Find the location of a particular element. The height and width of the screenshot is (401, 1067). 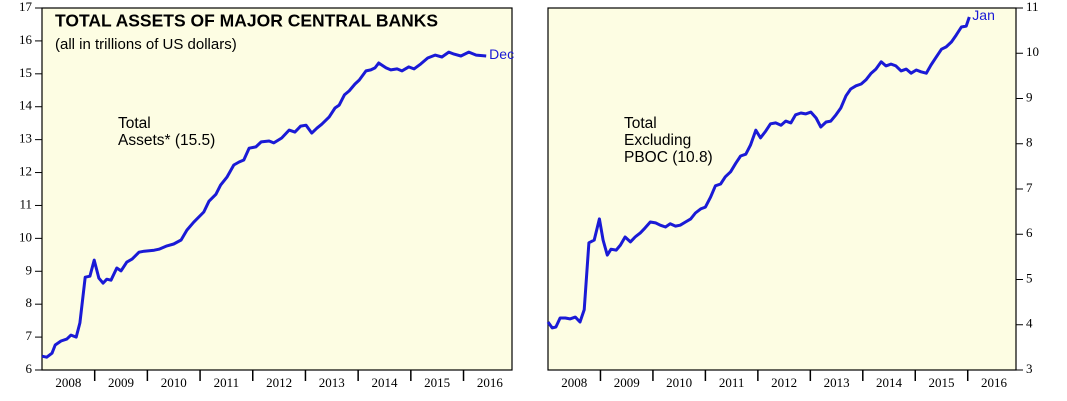

end-label: Jan is located at coordinates (983, 15).